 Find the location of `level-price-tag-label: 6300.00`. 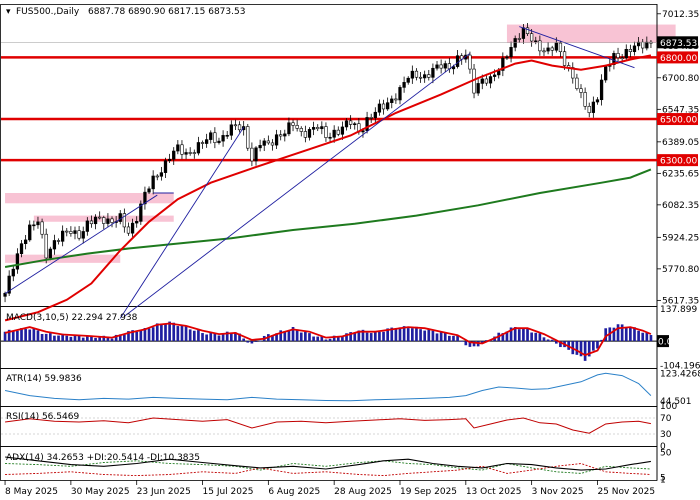

level-price-tag-label: 6300.00 is located at coordinates (678, 162).